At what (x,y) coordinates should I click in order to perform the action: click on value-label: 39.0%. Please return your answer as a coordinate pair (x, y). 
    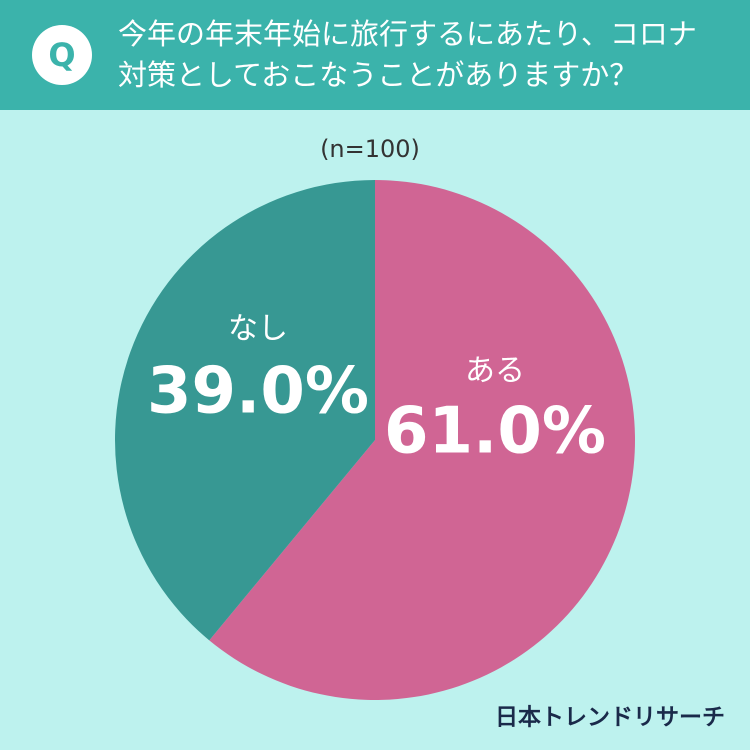
    Looking at the image, I should click on (258, 392).